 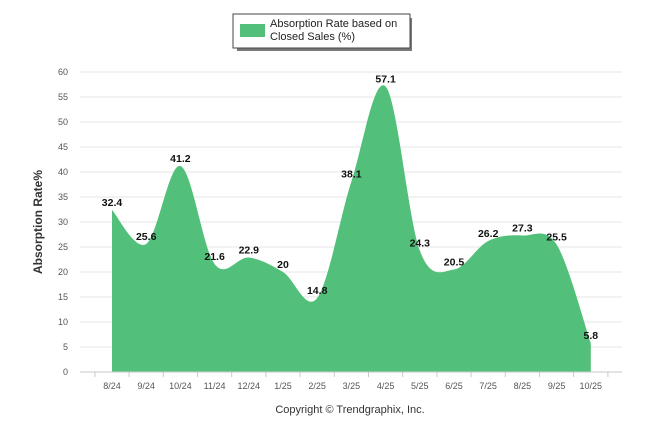 I want to click on y-tick-label: 10, so click(x=63, y=322).